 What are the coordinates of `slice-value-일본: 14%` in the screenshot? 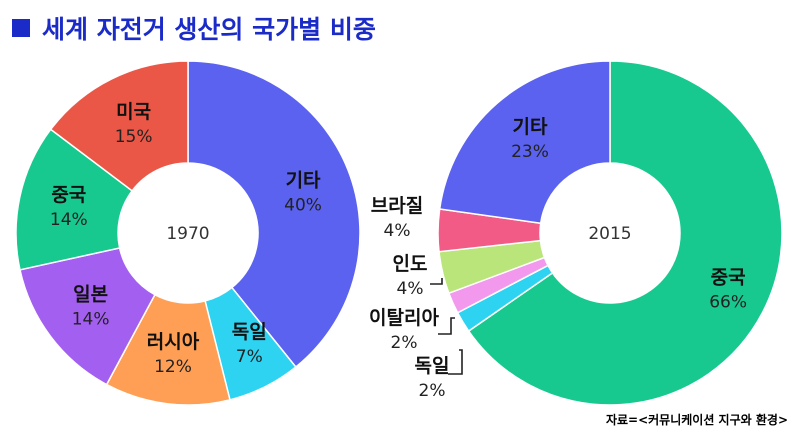 It's located at (91, 320).